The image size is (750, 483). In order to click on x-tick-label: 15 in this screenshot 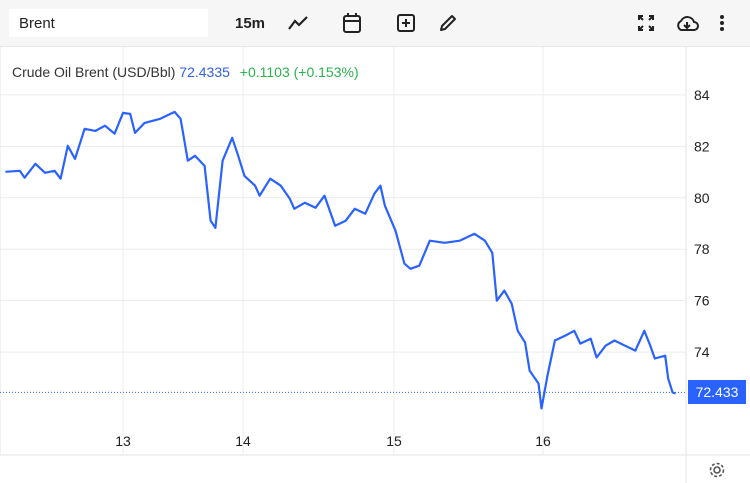, I will do `click(394, 441)`.